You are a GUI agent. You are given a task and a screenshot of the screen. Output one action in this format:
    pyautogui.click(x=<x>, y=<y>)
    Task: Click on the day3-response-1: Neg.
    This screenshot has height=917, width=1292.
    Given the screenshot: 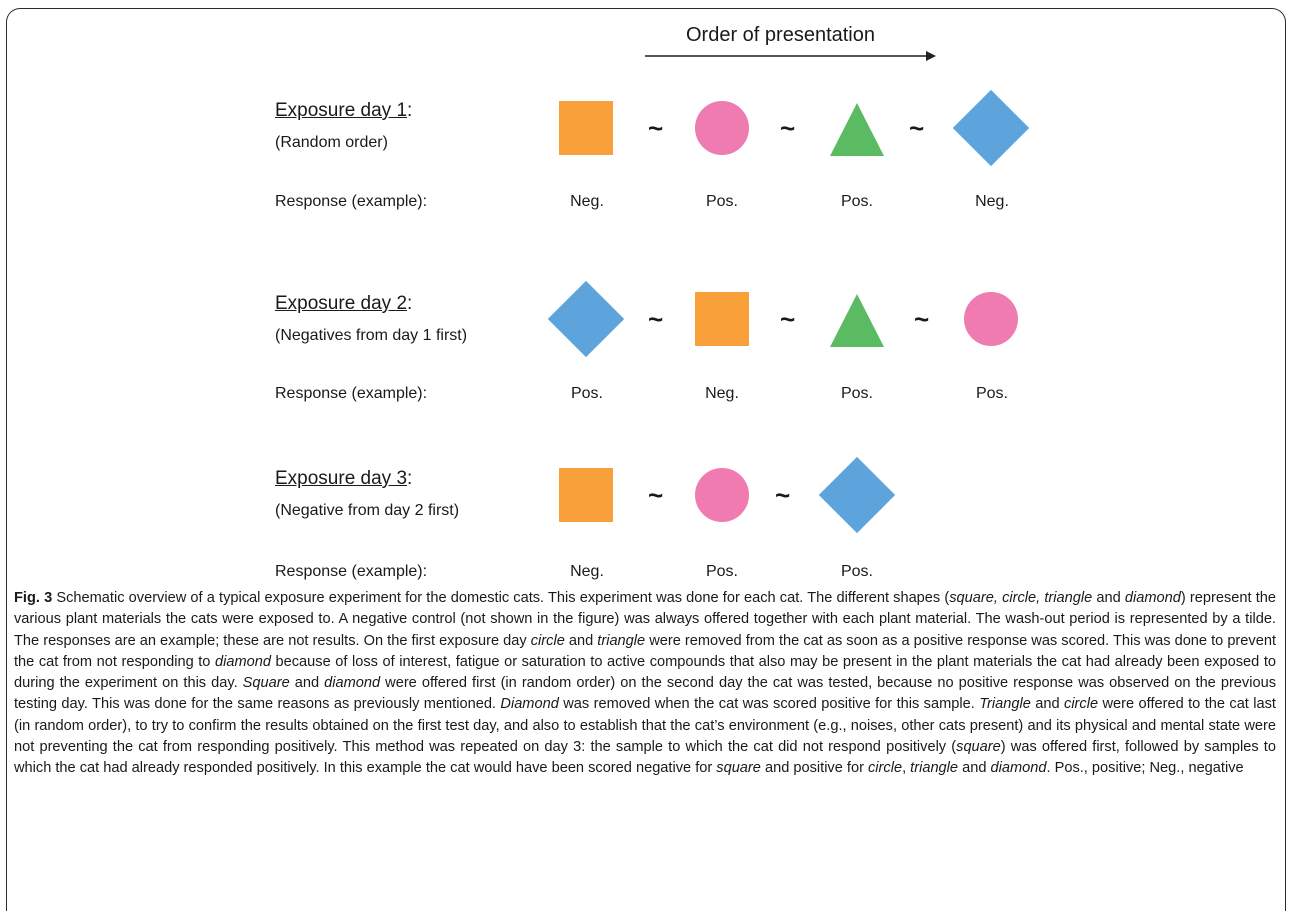 What is the action you would take?
    pyautogui.click(x=587, y=571)
    